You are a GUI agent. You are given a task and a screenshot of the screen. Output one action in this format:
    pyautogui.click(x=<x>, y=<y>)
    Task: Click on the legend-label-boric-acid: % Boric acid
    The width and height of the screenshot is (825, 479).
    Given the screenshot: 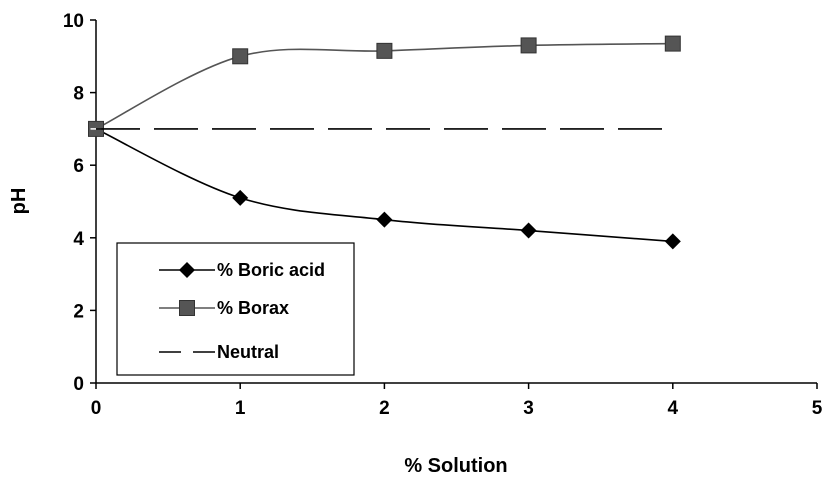 What is the action you would take?
    pyautogui.click(x=271, y=270)
    